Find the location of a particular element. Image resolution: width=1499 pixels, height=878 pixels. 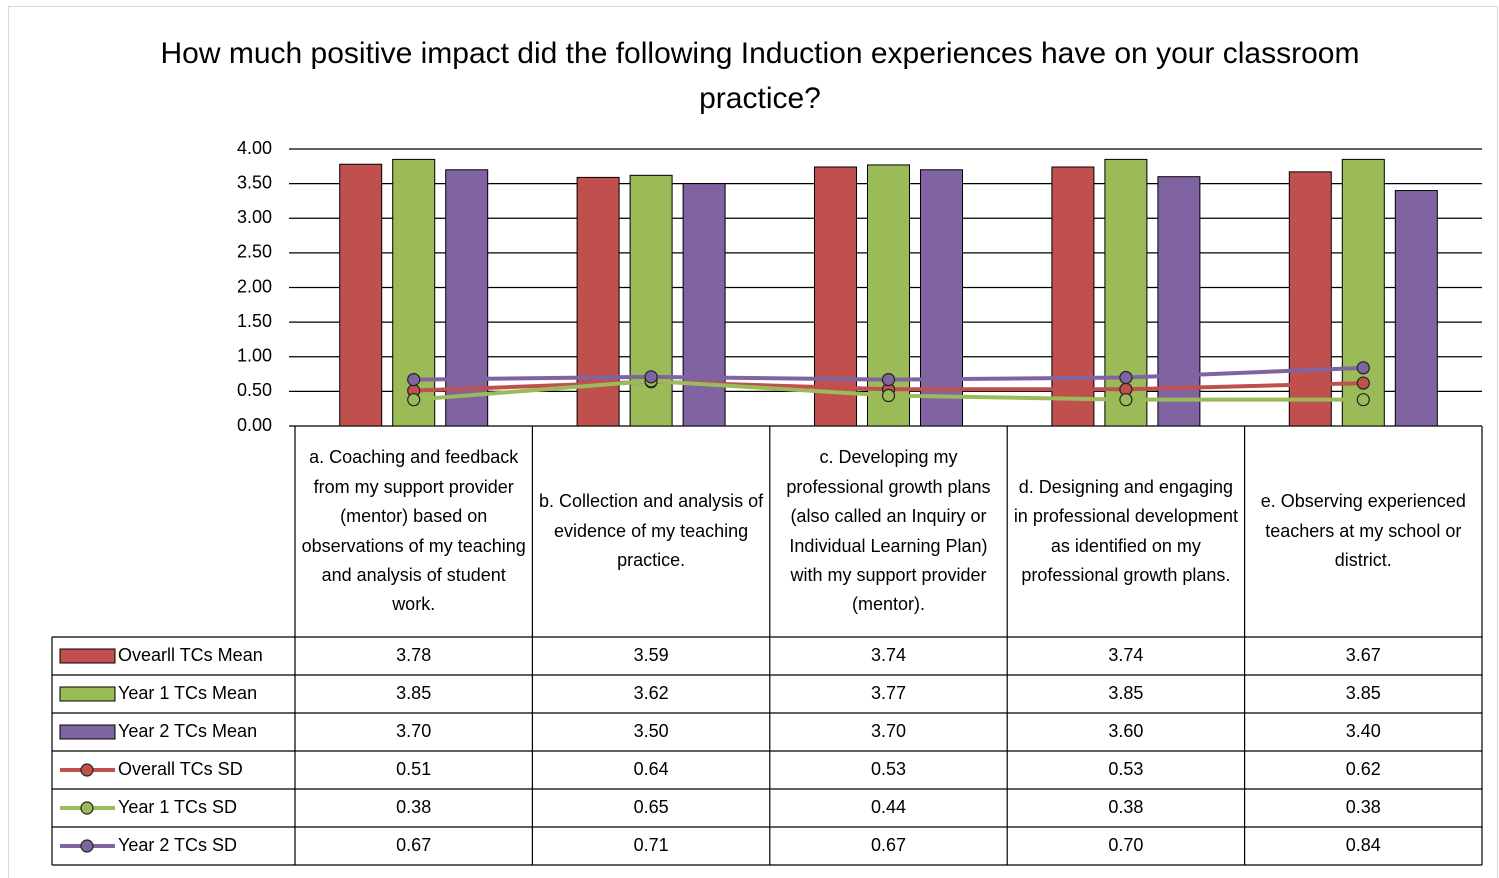

y-tick-label: 0.50 is located at coordinates (254, 390).